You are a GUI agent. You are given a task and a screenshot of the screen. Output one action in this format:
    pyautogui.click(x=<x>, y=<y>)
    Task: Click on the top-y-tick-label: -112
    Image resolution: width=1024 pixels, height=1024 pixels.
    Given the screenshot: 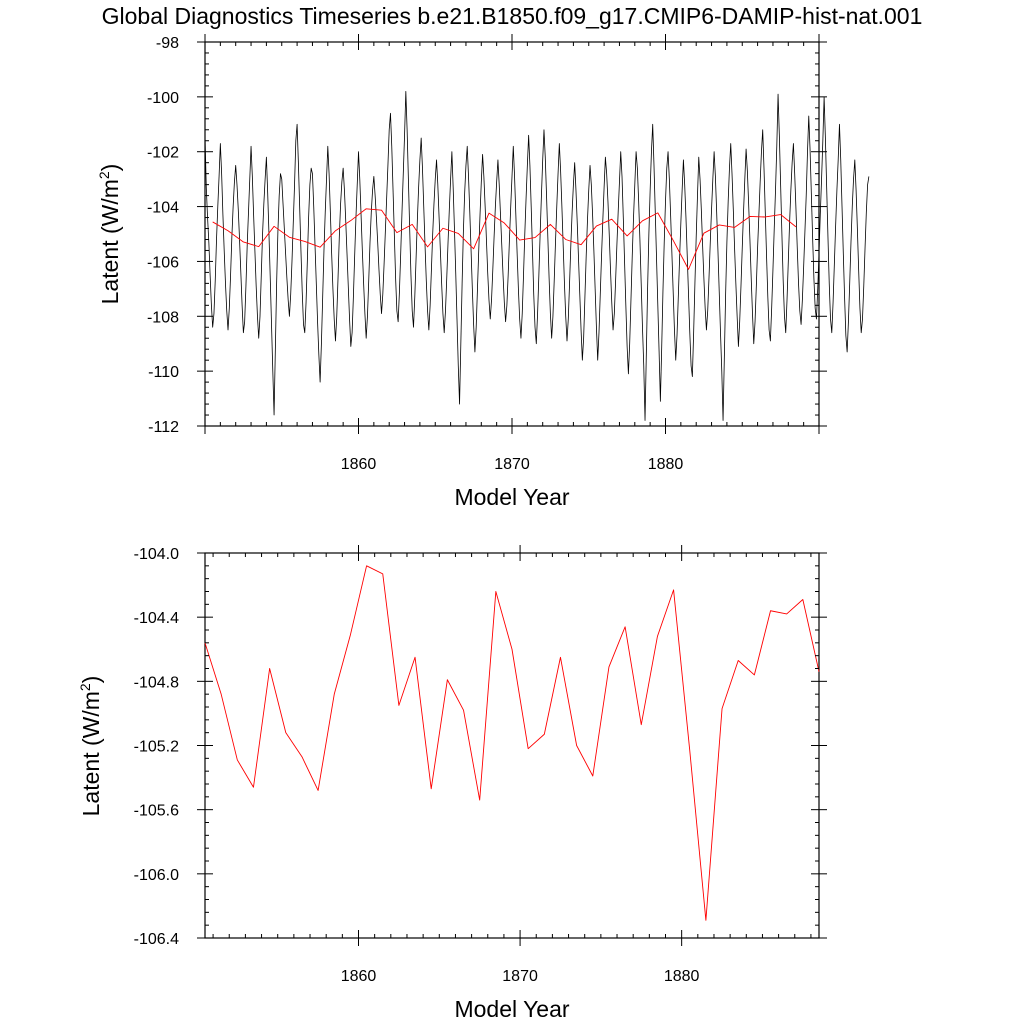 What is the action you would take?
    pyautogui.click(x=163, y=427)
    